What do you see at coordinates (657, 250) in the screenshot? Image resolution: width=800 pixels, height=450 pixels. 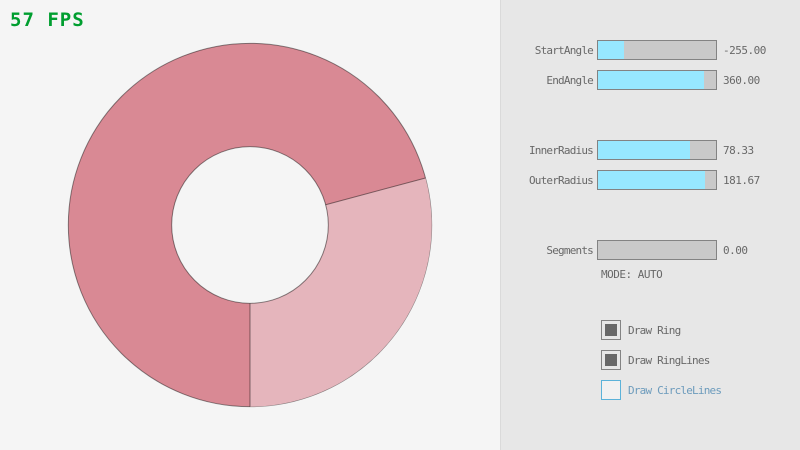 I see `segments-slider` at bounding box center [657, 250].